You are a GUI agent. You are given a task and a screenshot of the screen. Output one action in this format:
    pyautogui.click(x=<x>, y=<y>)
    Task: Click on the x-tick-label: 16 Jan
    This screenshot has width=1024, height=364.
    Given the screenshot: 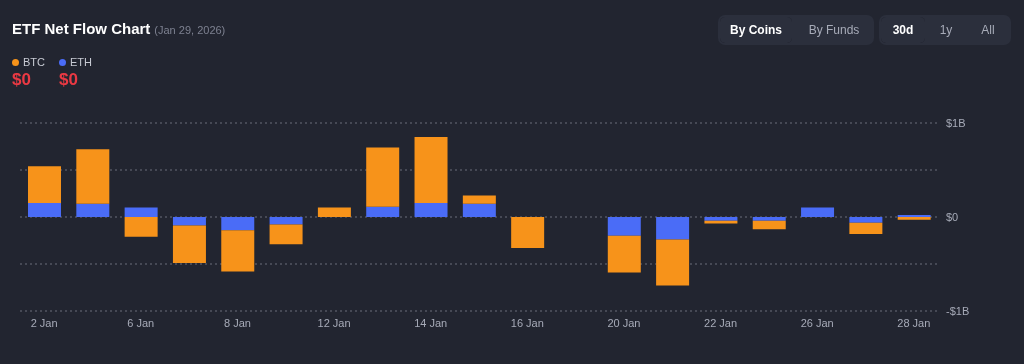 What is the action you would take?
    pyautogui.click(x=527, y=322)
    